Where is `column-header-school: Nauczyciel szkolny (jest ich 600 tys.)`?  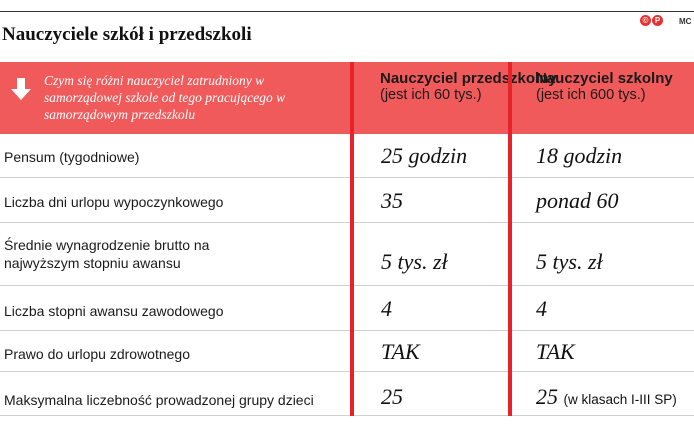 column-header-school: Nauczyciel szkolny (jest ich 600 tys.) is located at coordinates (604, 87).